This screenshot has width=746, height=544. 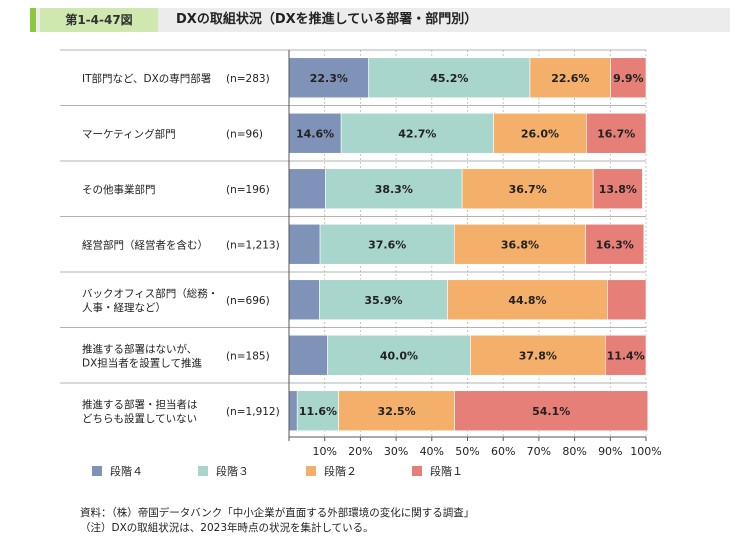 I want to click on data-label: 37.8%, so click(x=538, y=355).